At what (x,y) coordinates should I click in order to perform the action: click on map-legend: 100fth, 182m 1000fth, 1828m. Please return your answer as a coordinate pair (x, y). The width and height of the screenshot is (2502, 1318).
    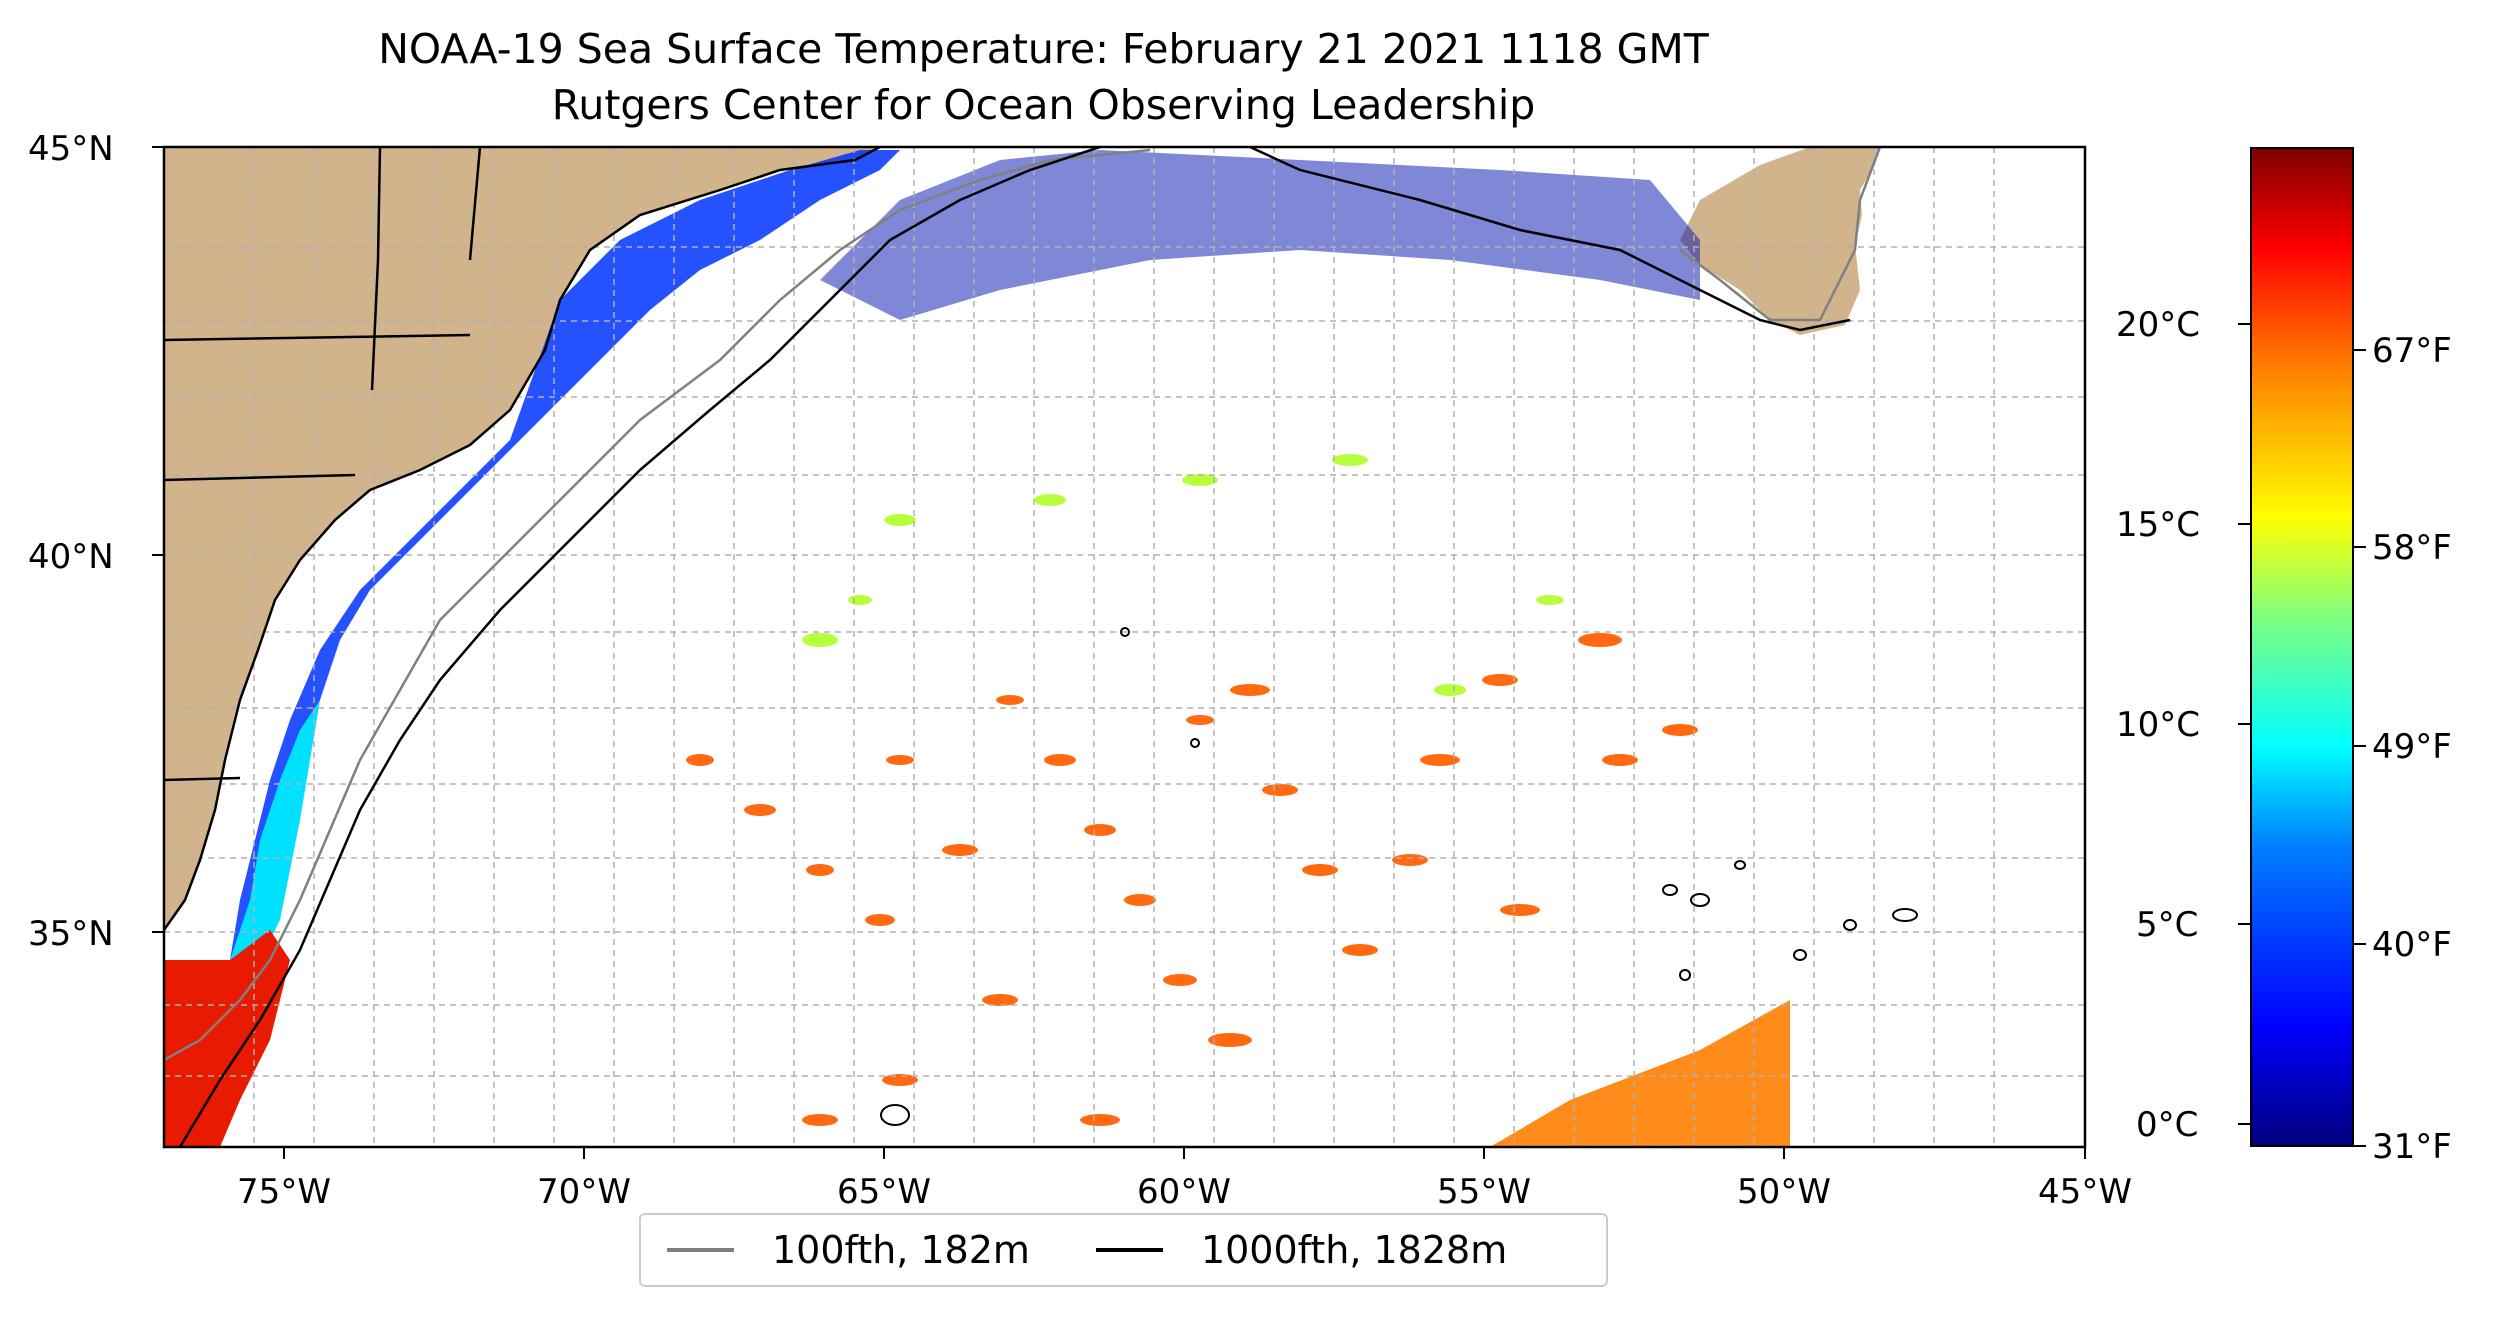
    Looking at the image, I should click on (1123, 1250).